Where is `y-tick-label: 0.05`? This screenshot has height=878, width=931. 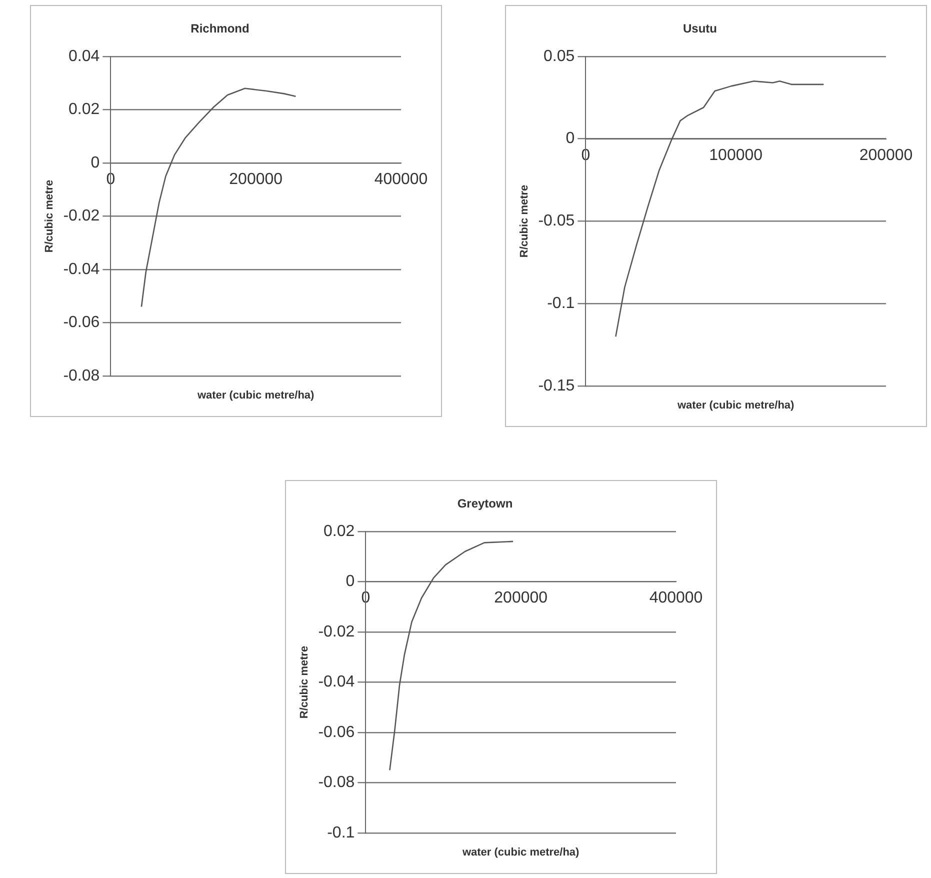
y-tick-label: 0.05 is located at coordinates (559, 56).